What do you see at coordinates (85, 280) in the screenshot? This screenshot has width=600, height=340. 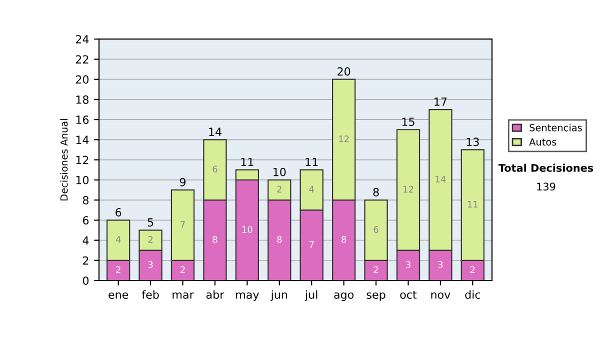 I see `y-tick-label: 0` at bounding box center [85, 280].